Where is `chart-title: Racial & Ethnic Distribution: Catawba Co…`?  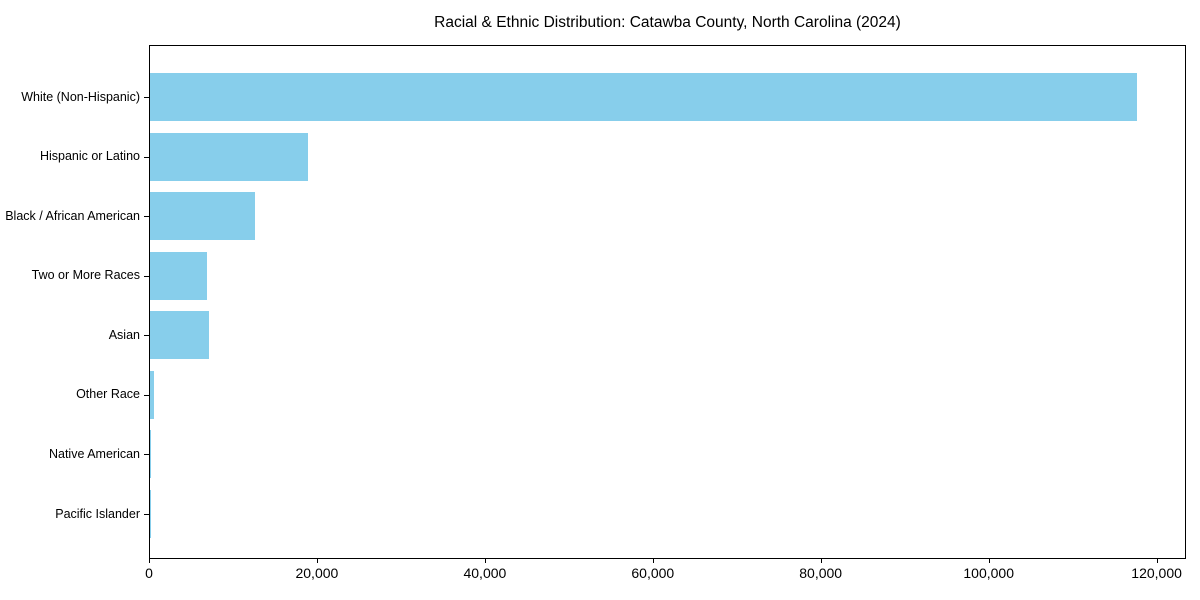 chart-title: Racial & Ethnic Distribution: Catawba Co… is located at coordinates (667, 22).